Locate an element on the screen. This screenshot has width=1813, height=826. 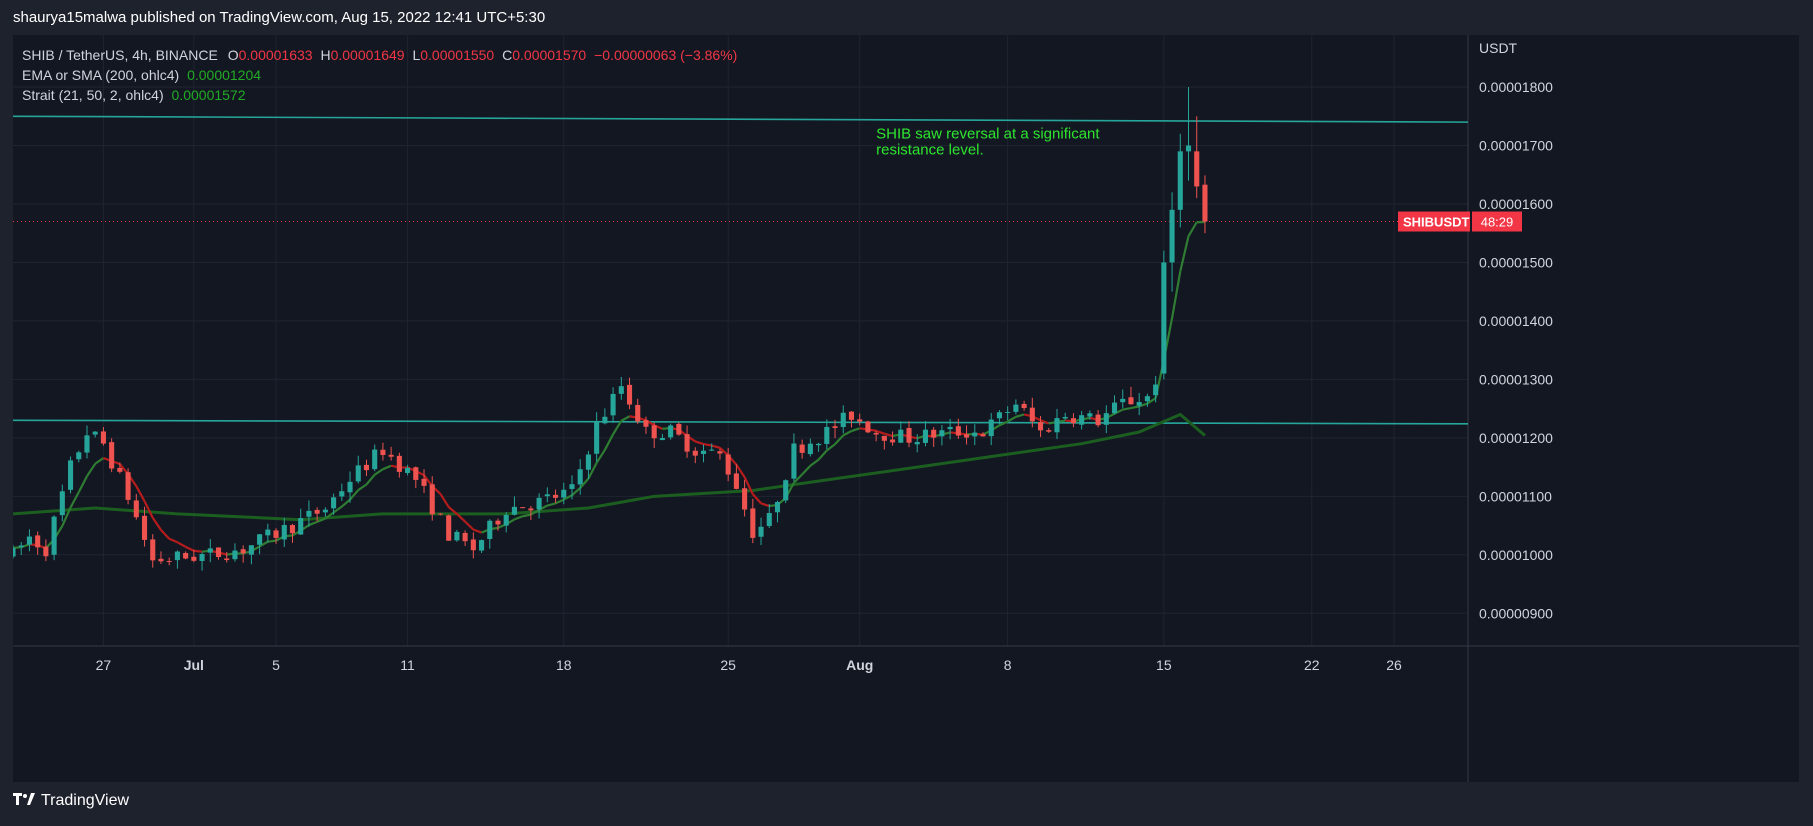
x-tick-label: 25 is located at coordinates (728, 665).